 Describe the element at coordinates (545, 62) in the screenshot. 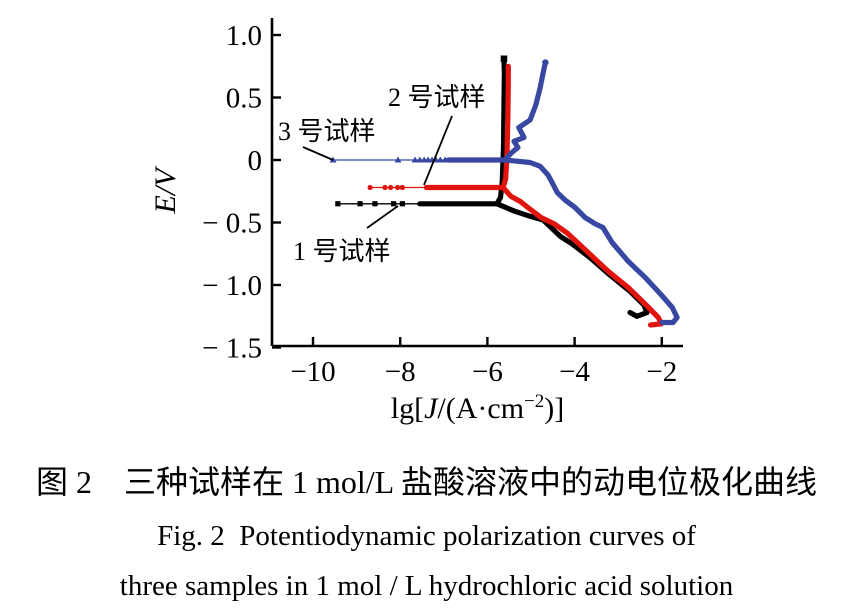

I see `series-3-tip-marker` at that location.